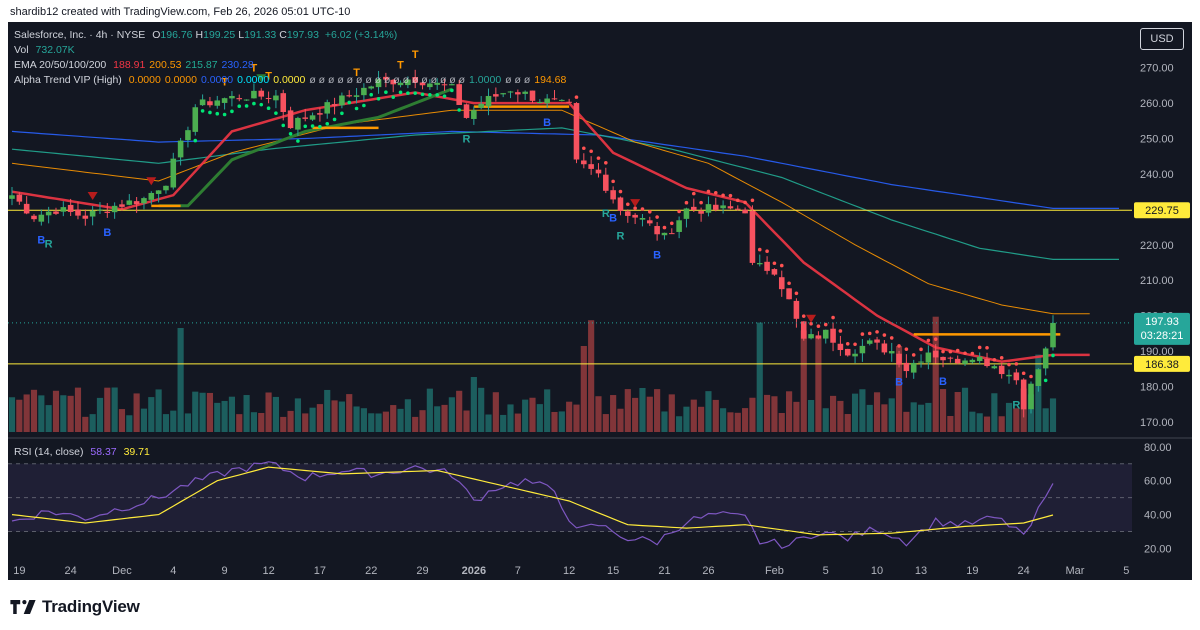 The image size is (1200, 630). Describe the element at coordinates (320, 571) in the screenshot. I see `time-tick-label: 17` at that location.